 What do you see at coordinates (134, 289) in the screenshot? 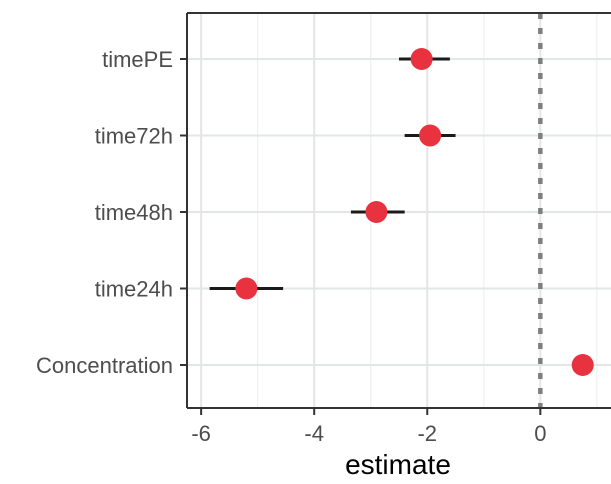
I see `y-tick-label: time24h` at bounding box center [134, 289].